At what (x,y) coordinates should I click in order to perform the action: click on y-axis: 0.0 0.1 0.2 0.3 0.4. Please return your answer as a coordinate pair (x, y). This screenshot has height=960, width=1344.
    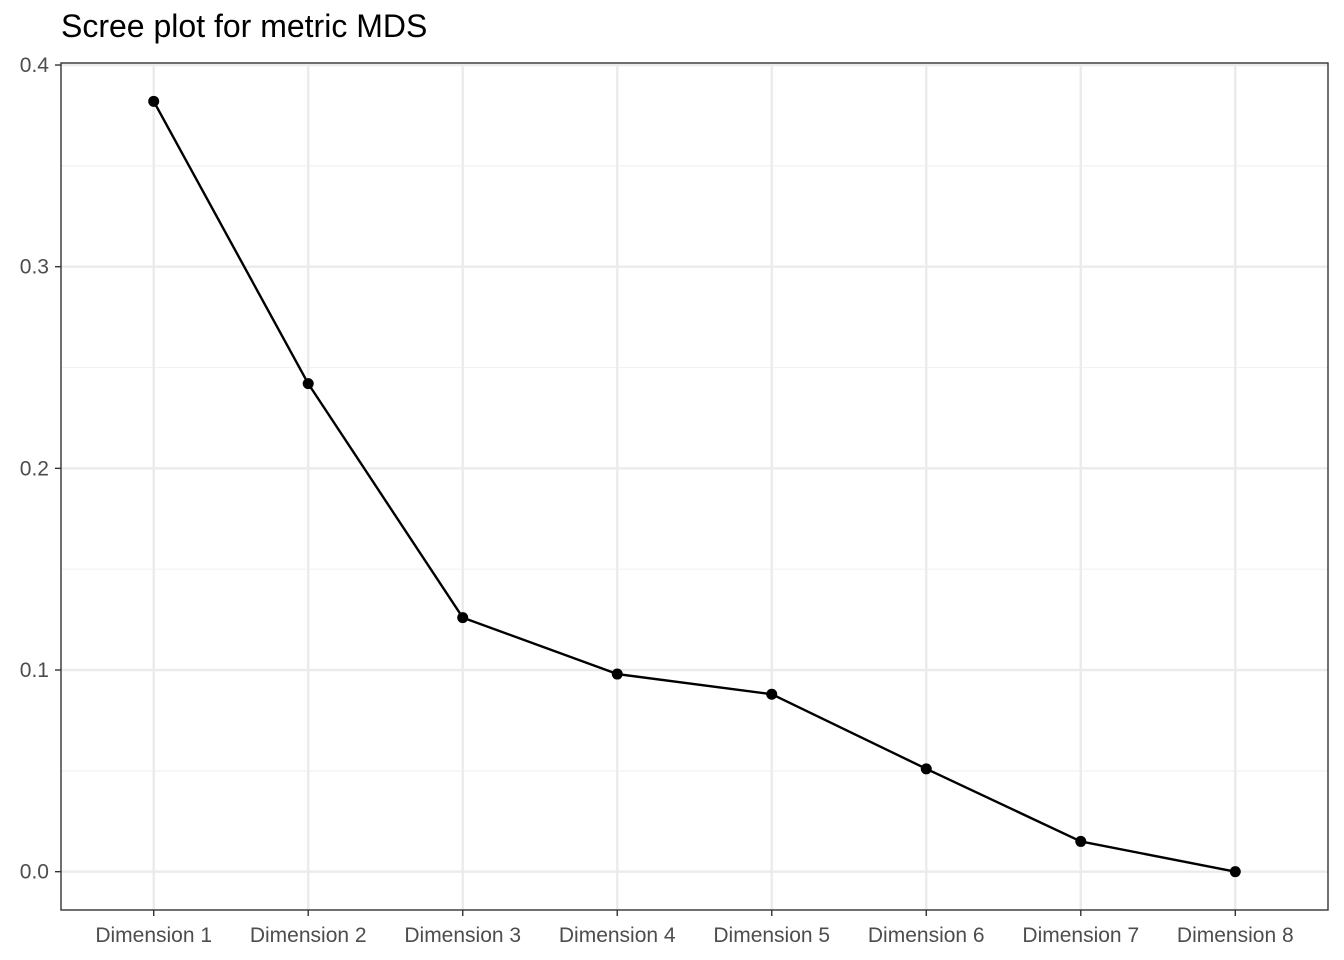
    Looking at the image, I should click on (40, 469).